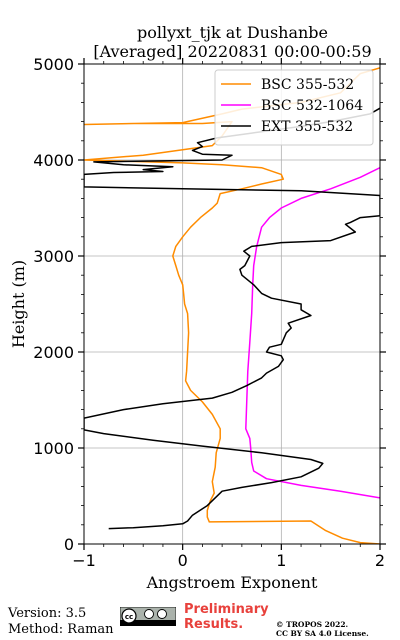 This screenshot has height=640, width=400. Describe the element at coordinates (53, 448) in the screenshot. I see `y-tick-label: 1000` at that location.